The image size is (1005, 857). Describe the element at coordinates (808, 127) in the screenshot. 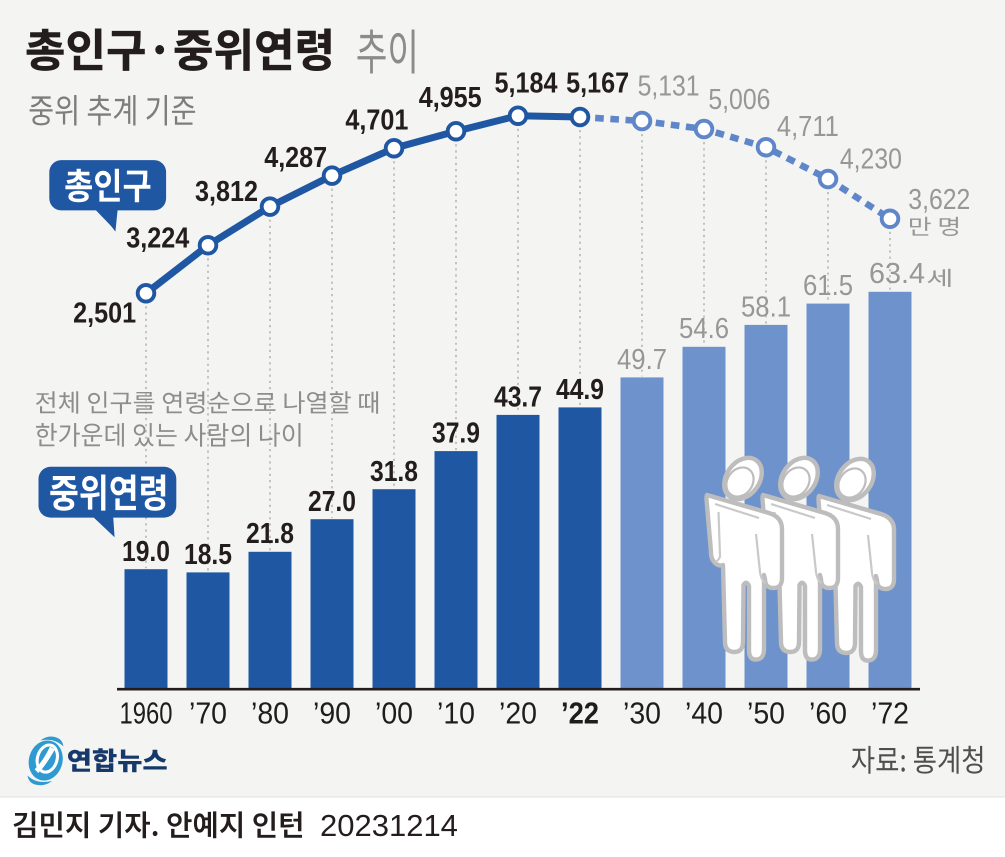

I see `svg-text: 4,711` at that location.